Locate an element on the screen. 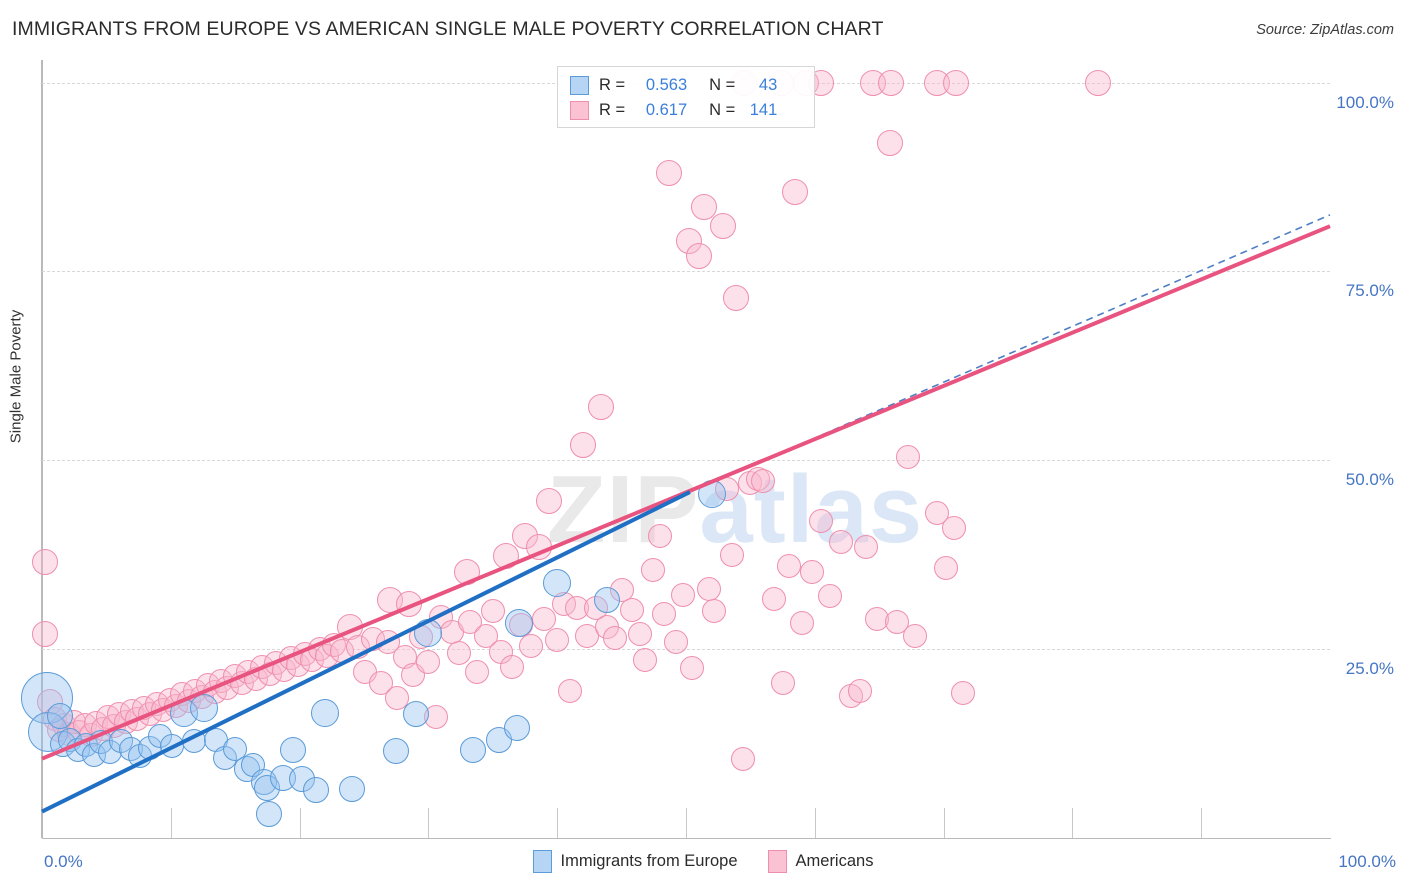 The image size is (1406, 892). n-value-blue: 43 is located at coordinates (768, 85).